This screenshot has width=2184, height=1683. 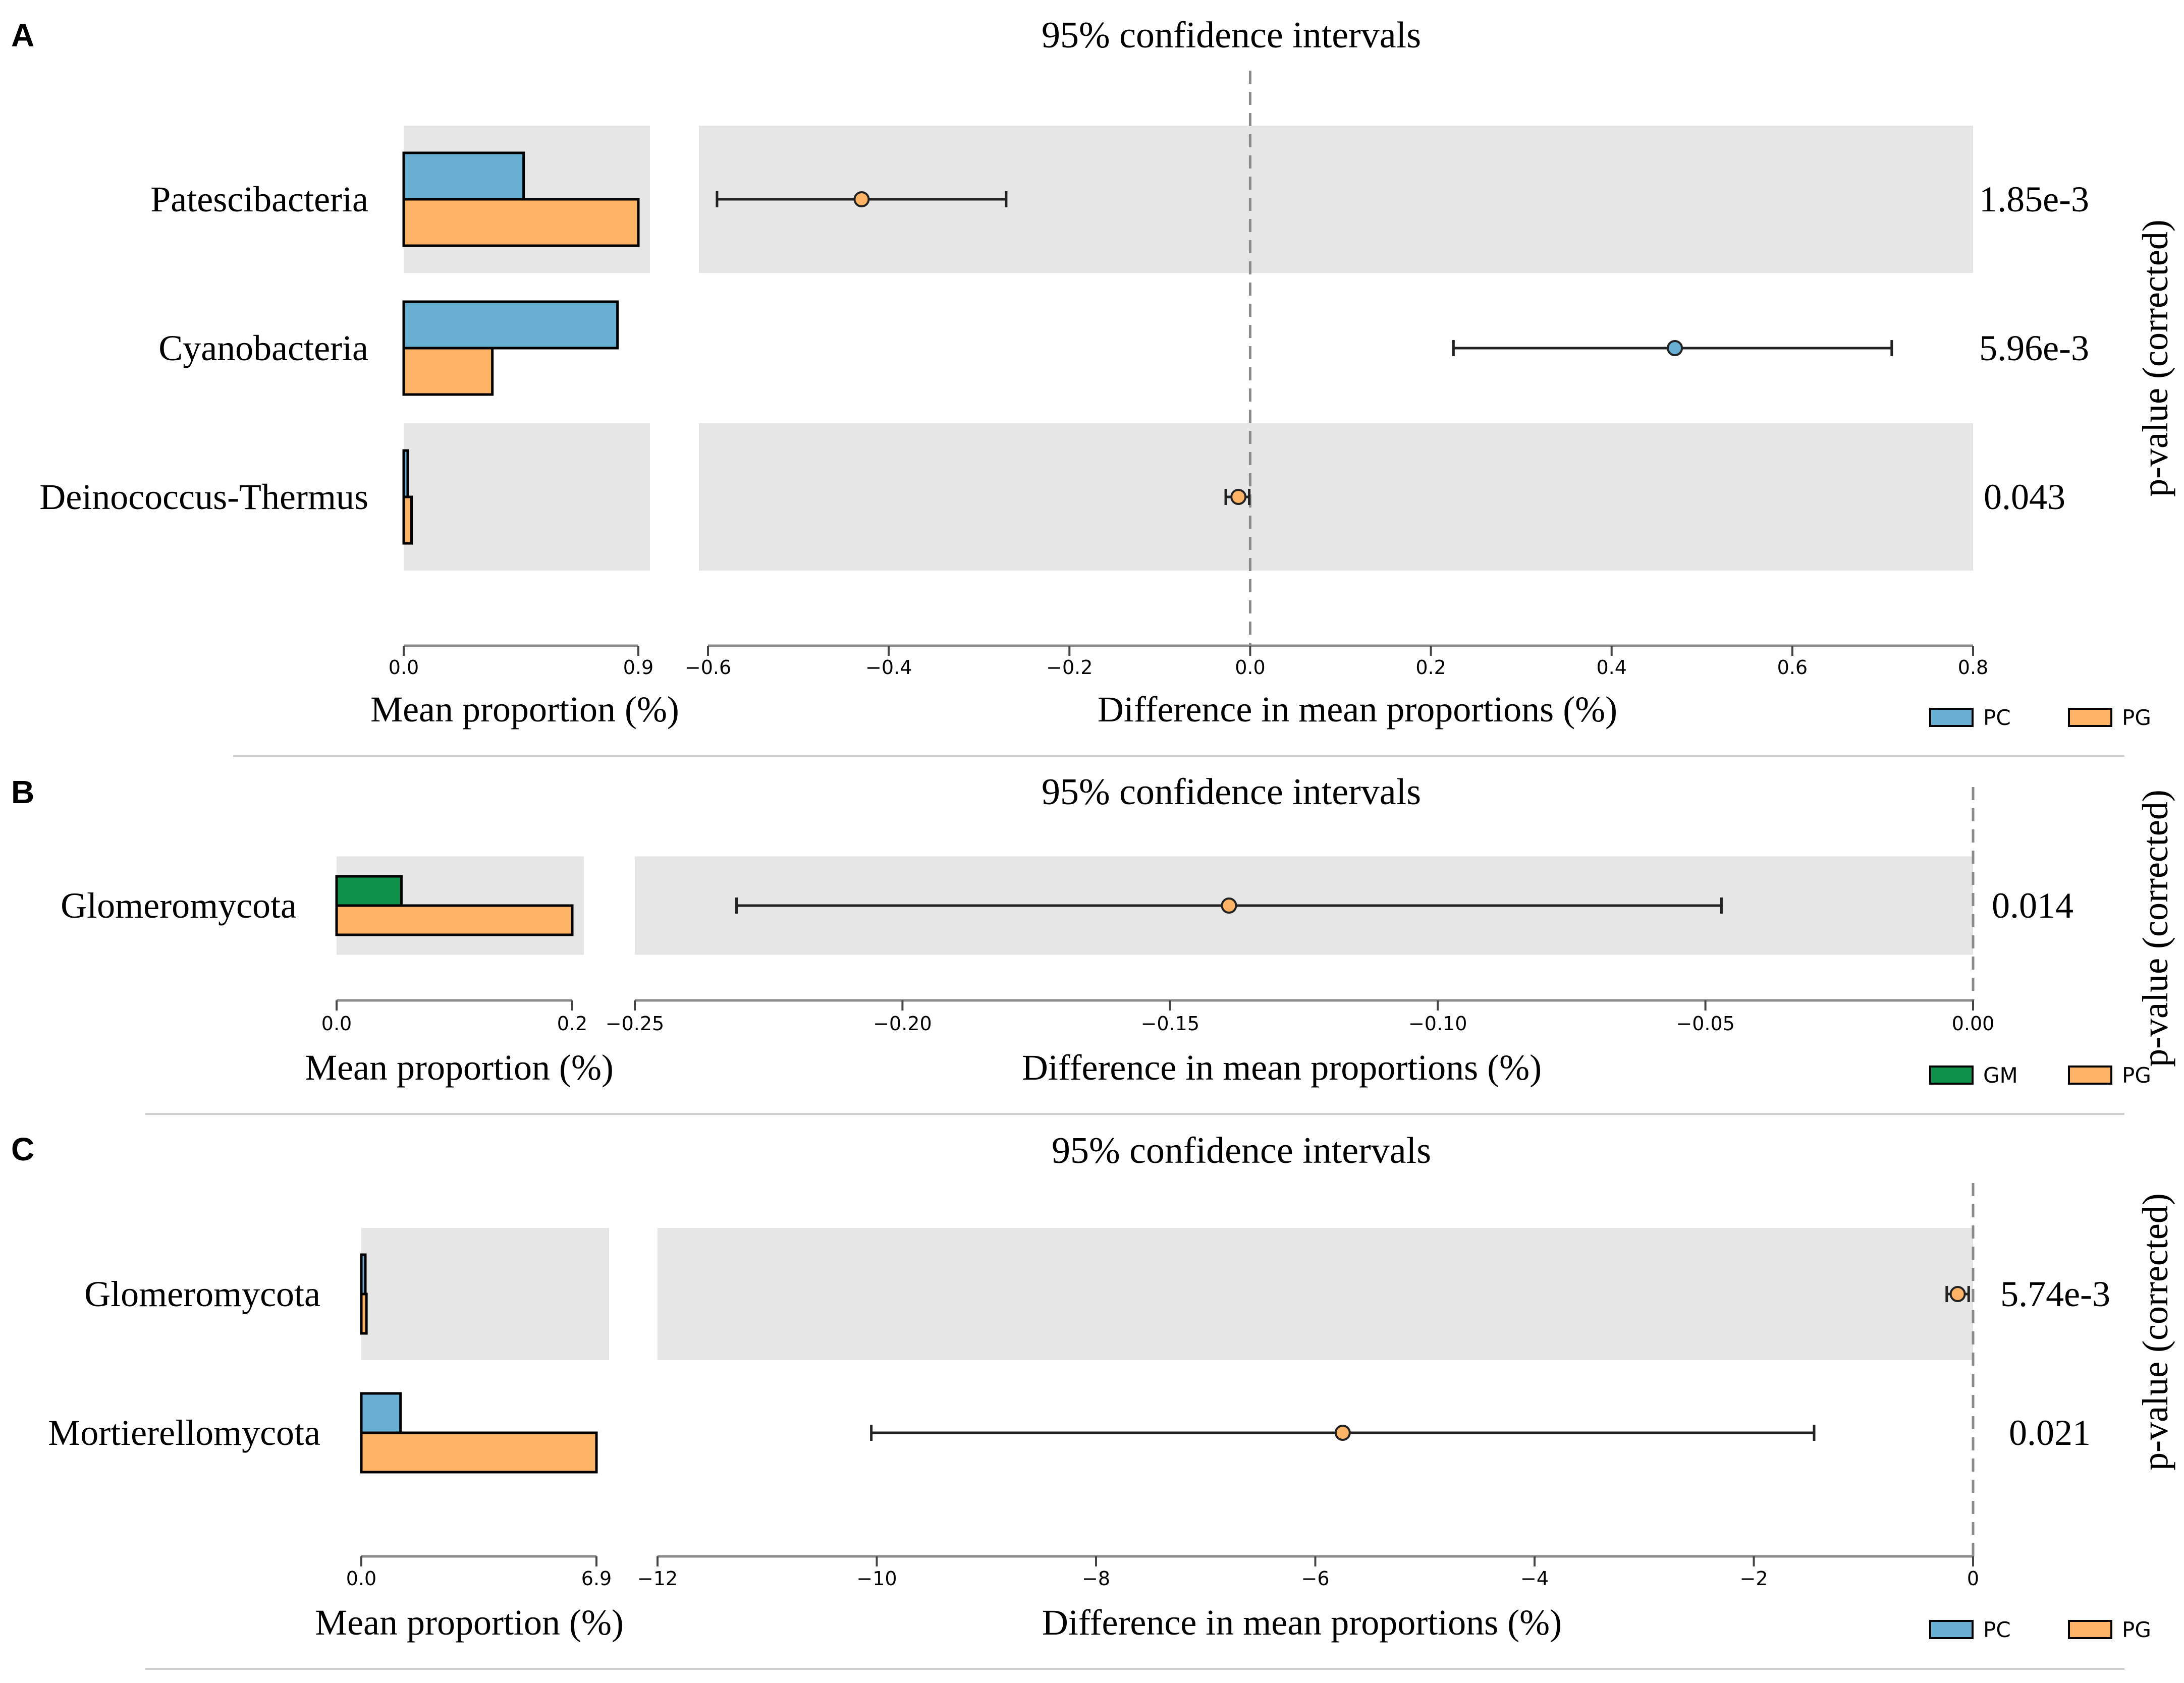 What do you see at coordinates (524, 709) in the screenshot?
I see `panel-a-mean-xlabel: Mean proportion (%)` at bounding box center [524, 709].